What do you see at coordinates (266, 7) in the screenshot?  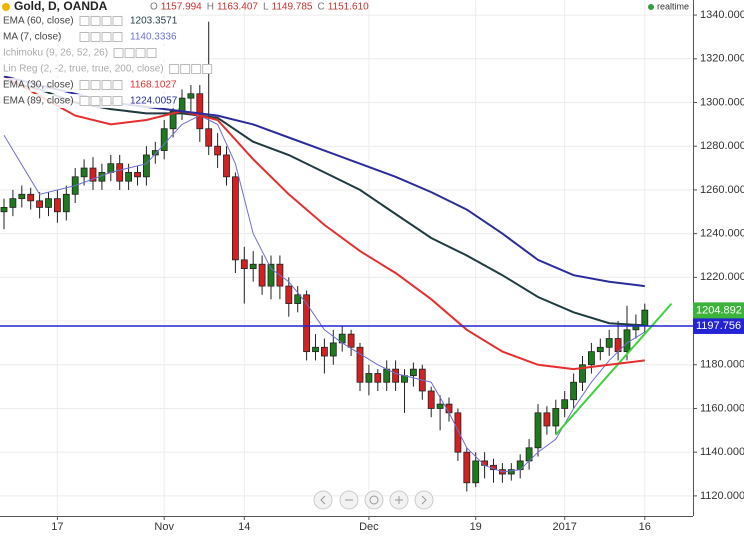 I see `readout-key: L` at bounding box center [266, 7].